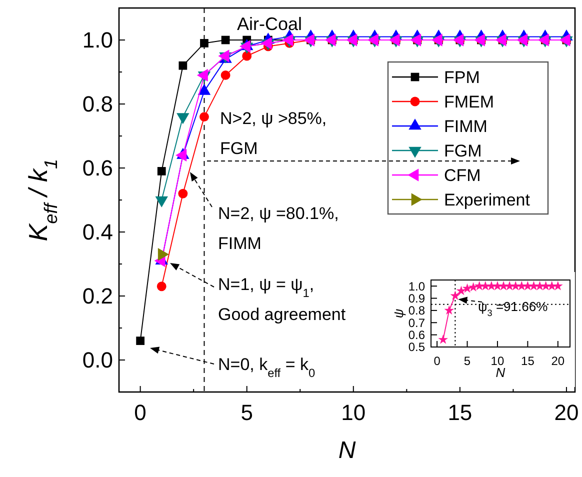 This screenshot has height=477, width=582. I want to click on y-tick-label: 0.5, so click(417, 347).